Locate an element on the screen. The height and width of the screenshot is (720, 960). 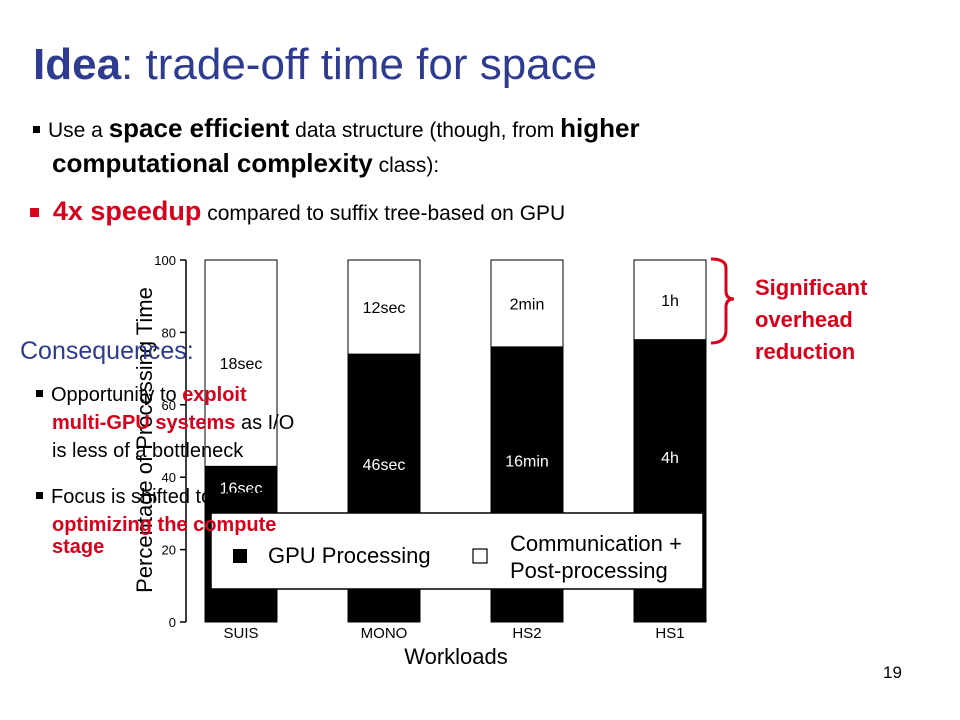
consequences-heading: Consequences: is located at coordinates (107, 351).